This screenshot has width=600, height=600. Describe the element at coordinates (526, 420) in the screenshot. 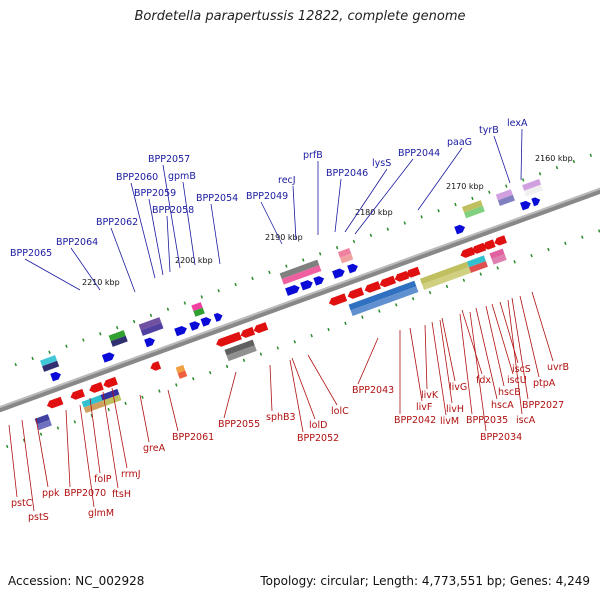

I see `reverse-gene-label: iscA` at that location.